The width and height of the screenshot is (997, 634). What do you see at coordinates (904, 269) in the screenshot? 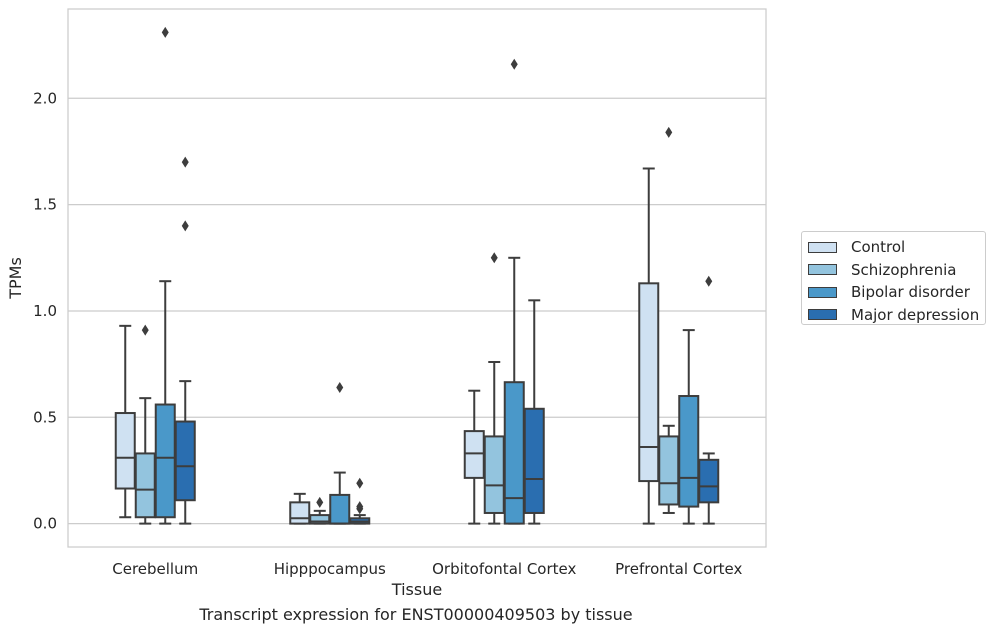
I see `legend-label-schizophrenia: Schizophrenia` at bounding box center [904, 269].